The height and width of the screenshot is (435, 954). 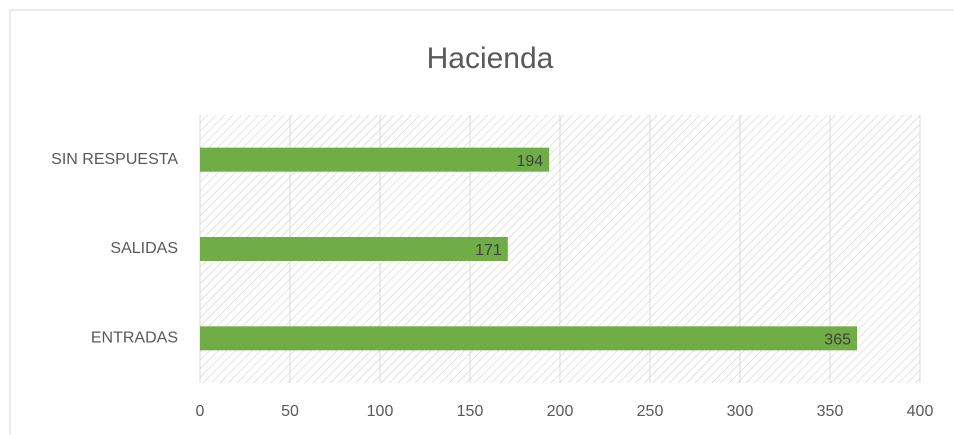 What do you see at coordinates (837, 340) in the screenshot?
I see `data-label: 365` at bounding box center [837, 340].